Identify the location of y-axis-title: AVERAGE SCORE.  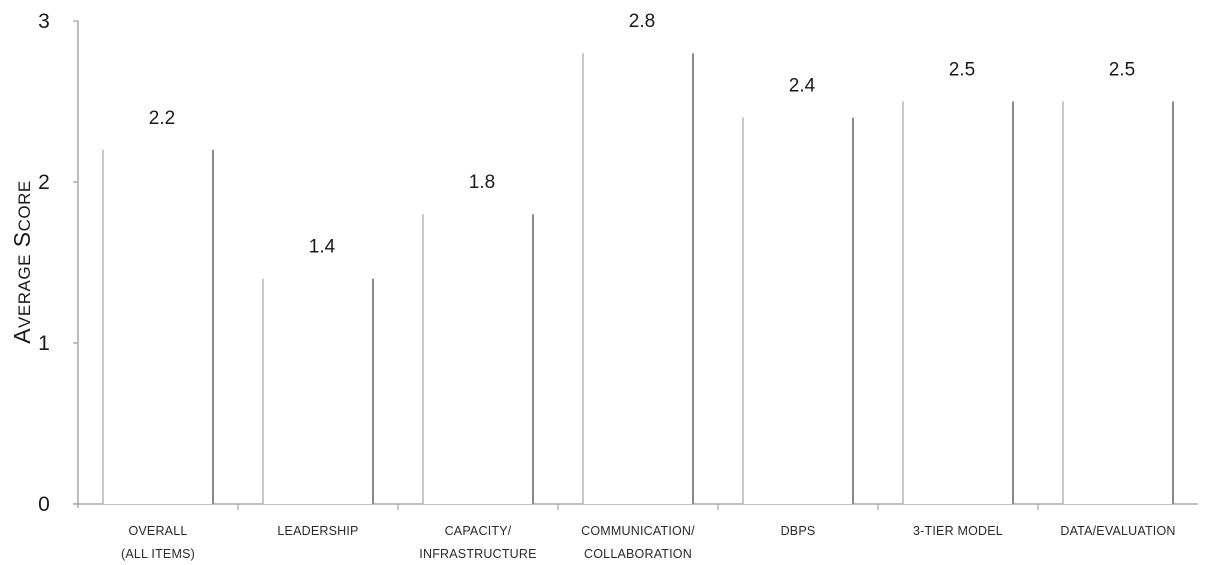
(22, 262).